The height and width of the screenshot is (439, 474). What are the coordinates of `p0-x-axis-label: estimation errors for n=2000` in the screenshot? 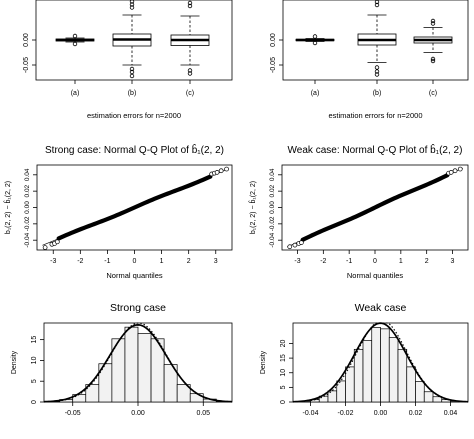 It's located at (134, 115).